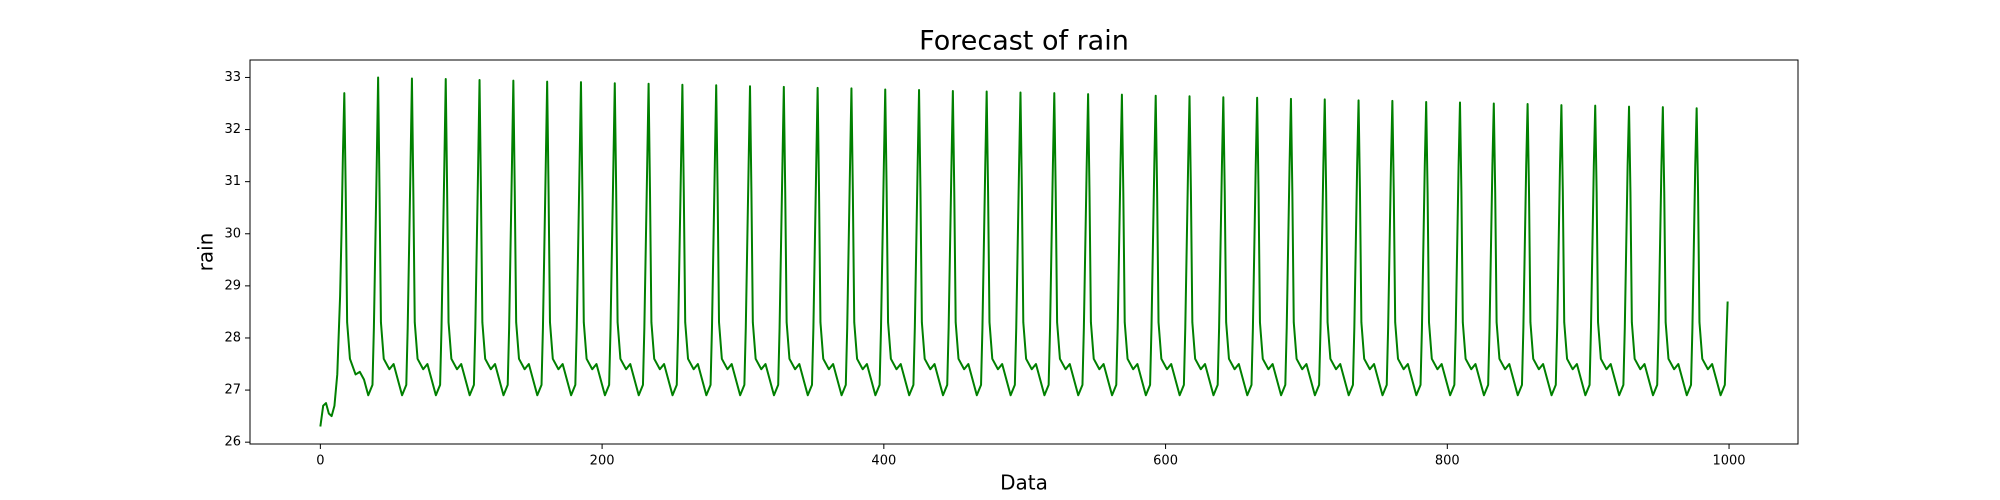 Image resolution: width=2000 pixels, height=500 pixels. Describe the element at coordinates (206, 252) in the screenshot. I see `y-axis-label: rain` at that location.